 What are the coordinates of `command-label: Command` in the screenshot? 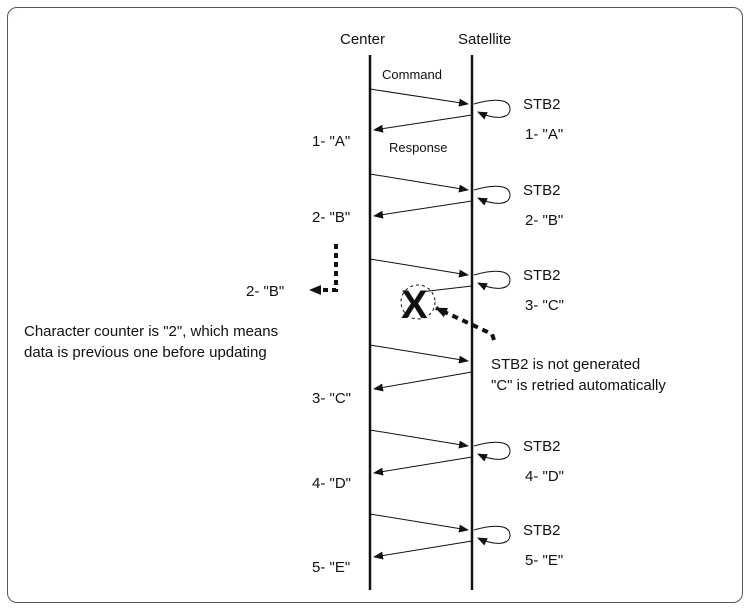 It's located at (412, 74).